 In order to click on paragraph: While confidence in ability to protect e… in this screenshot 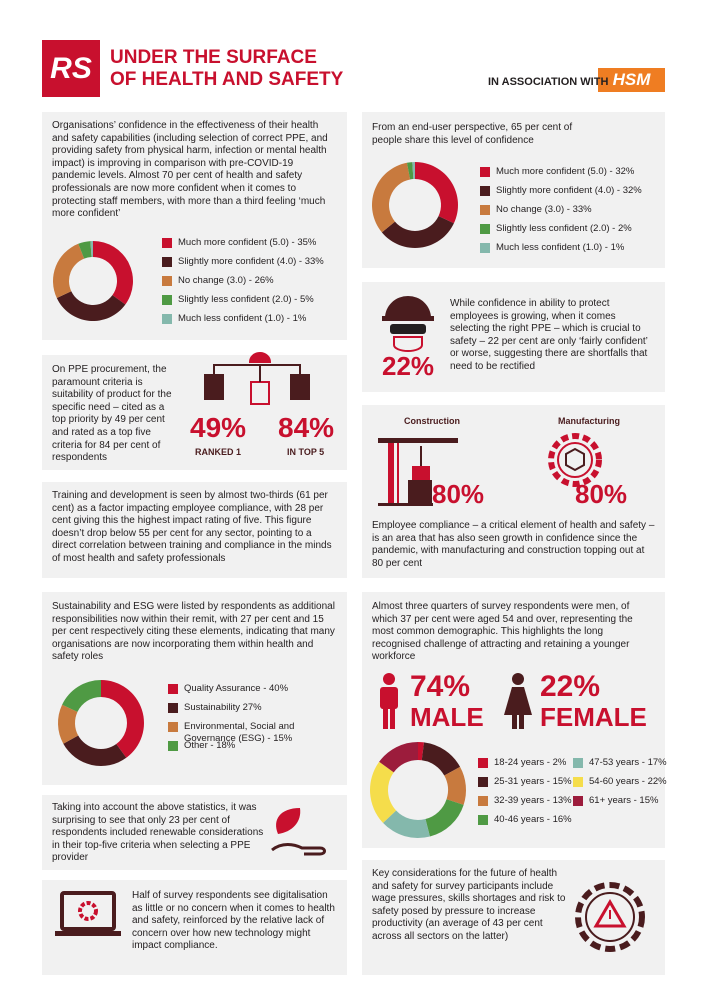, I will do `click(549, 335)`.